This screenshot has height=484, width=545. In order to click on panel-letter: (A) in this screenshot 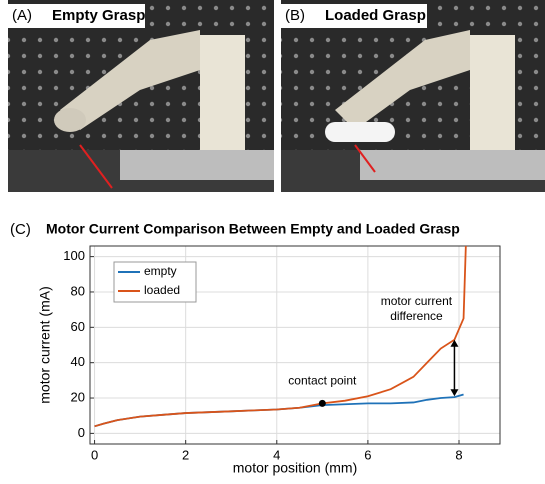, I will do `click(22, 15)`.